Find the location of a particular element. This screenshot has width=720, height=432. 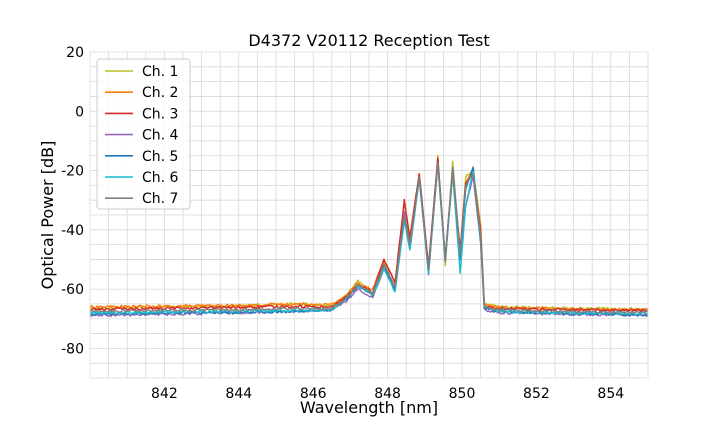

legend: Ch. 1 Ch. 2 Ch. 3 Ch. 4 Ch. 5 Ch. 6 Ch. 7 is located at coordinates (143, 134).